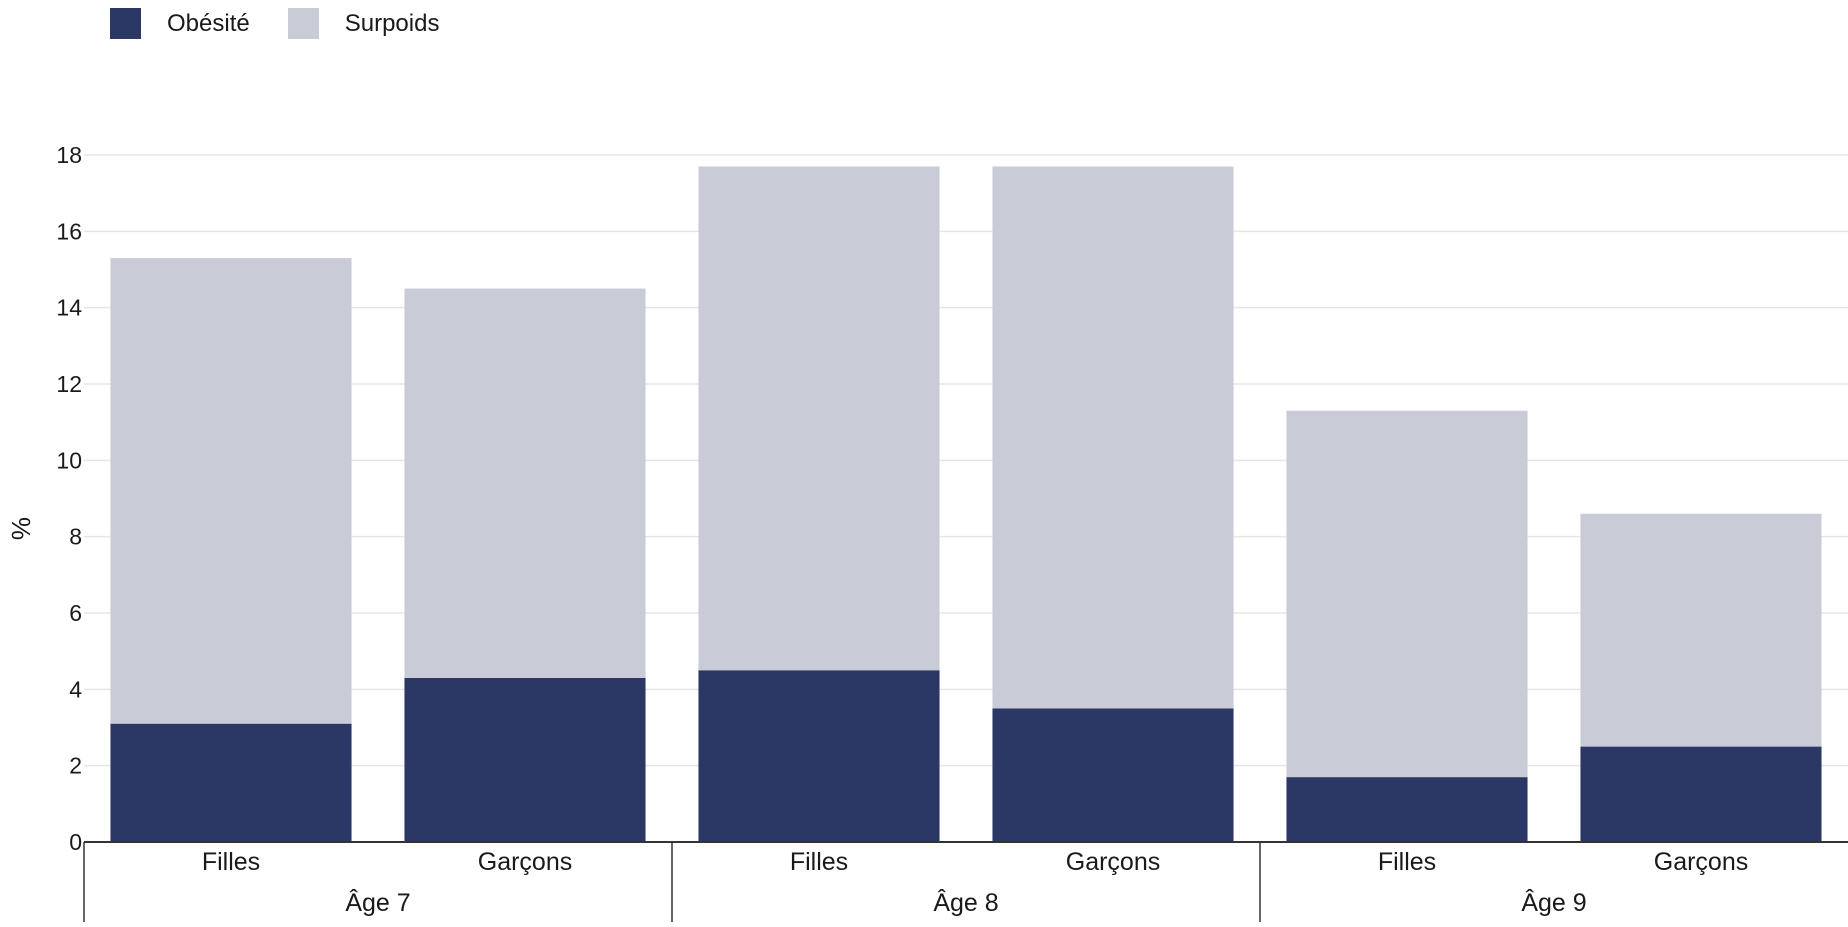  What do you see at coordinates (75, 613) in the screenshot?
I see `y-tick-label: 6` at bounding box center [75, 613].